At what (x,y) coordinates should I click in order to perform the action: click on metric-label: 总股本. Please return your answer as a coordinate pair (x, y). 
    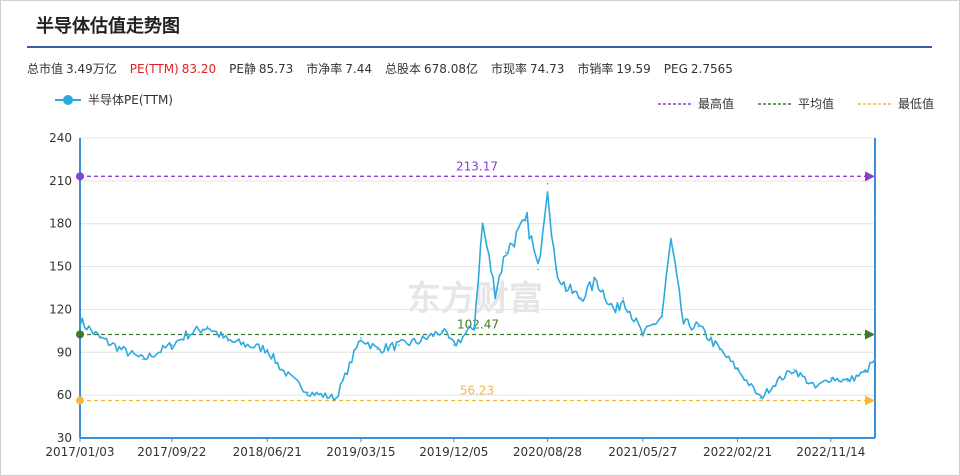
    Looking at the image, I should click on (403, 69).